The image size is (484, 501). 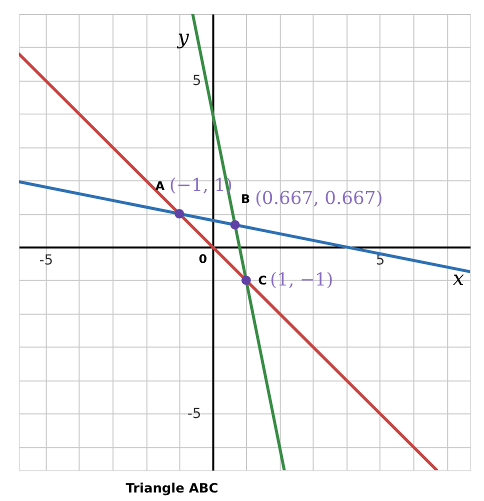 I want to click on text: Triangle ABC, so click(x=172, y=489).